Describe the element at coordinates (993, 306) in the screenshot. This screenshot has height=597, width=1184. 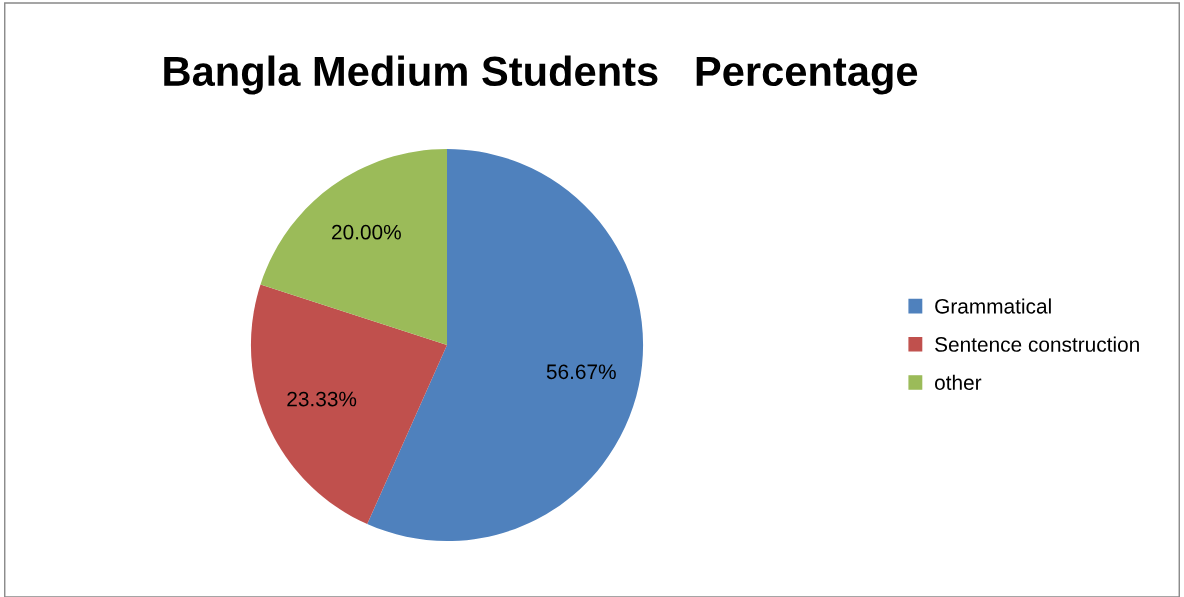
I see `legend-label: Grammatical` at that location.